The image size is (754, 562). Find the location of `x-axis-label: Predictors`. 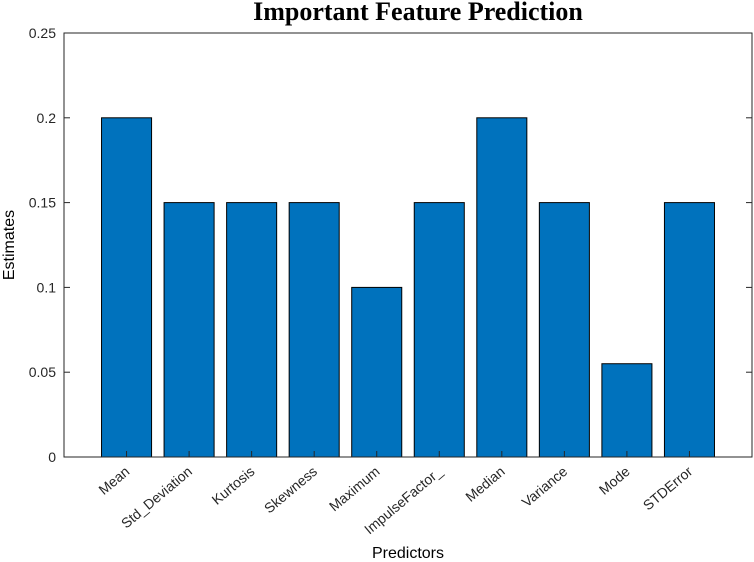

x-axis-label: Predictors is located at coordinates (408, 553).